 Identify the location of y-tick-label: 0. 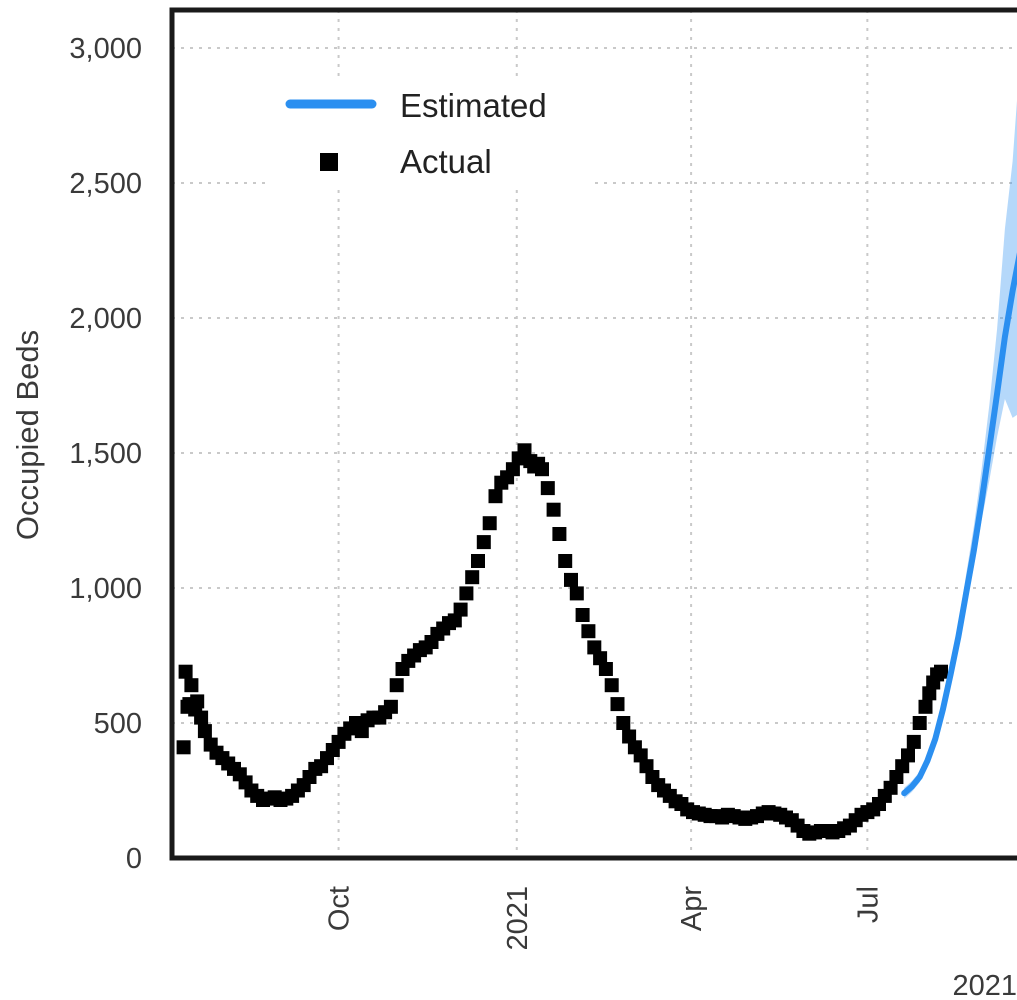
(134, 859).